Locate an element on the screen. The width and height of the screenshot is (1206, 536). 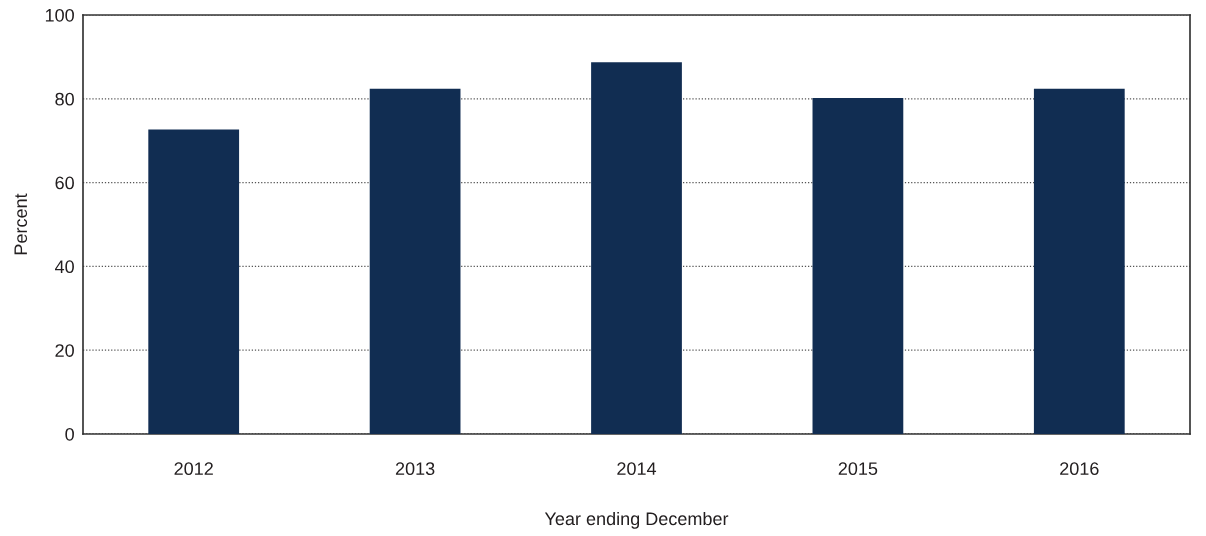
x-tick-label: 2015 is located at coordinates (858, 469).